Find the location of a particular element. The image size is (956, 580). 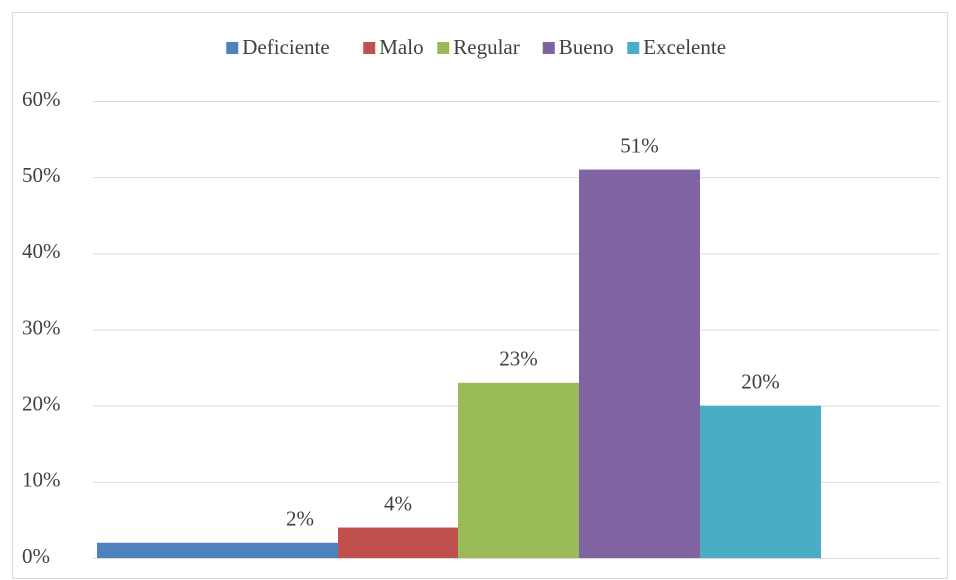

data-label: 2% is located at coordinates (300, 519).